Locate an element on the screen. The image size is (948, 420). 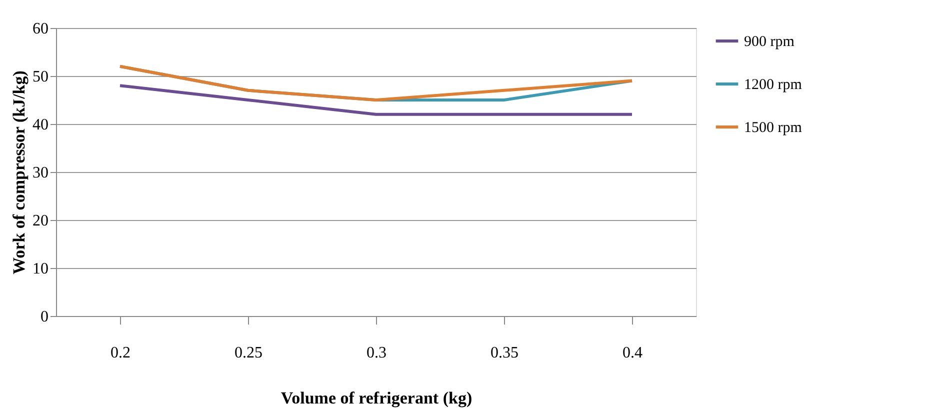
y-tick-label: 20 is located at coordinates (40, 221).